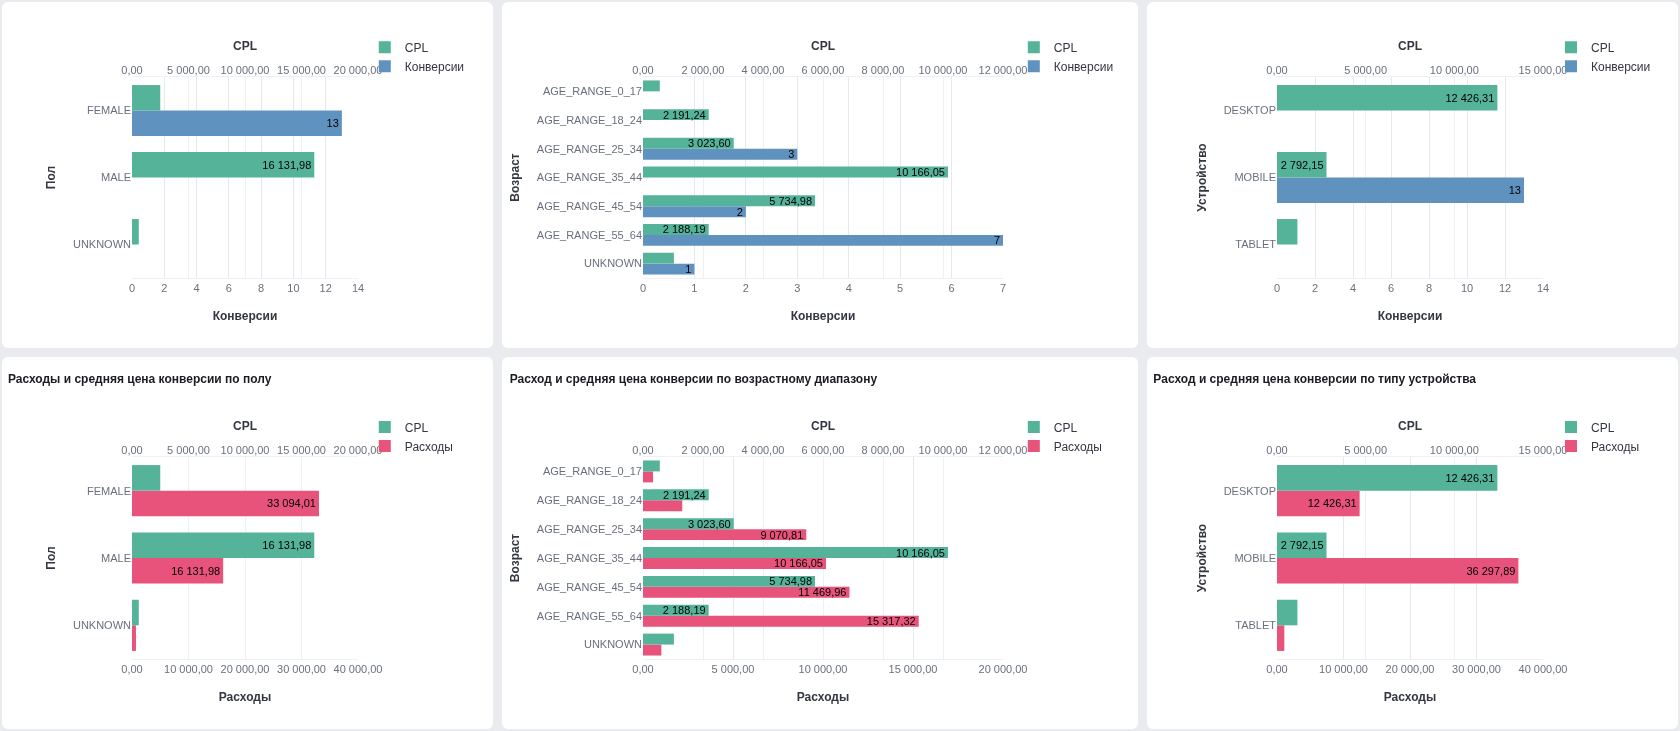 The image size is (1680, 731). I want to click on data-label: 1, so click(688, 269).